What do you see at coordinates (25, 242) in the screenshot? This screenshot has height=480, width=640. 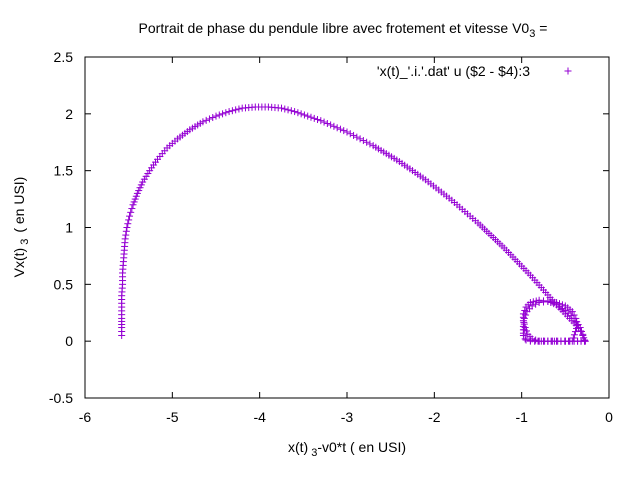 I see `y-axis-label-subscript: 3` at bounding box center [25, 242].